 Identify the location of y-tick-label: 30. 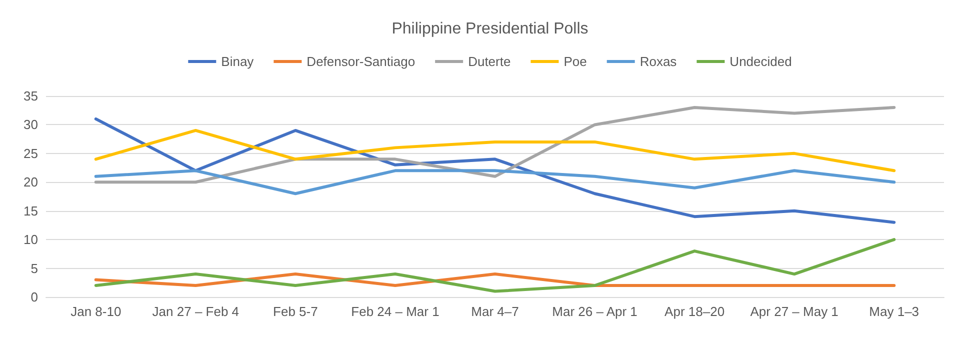
(31, 124).